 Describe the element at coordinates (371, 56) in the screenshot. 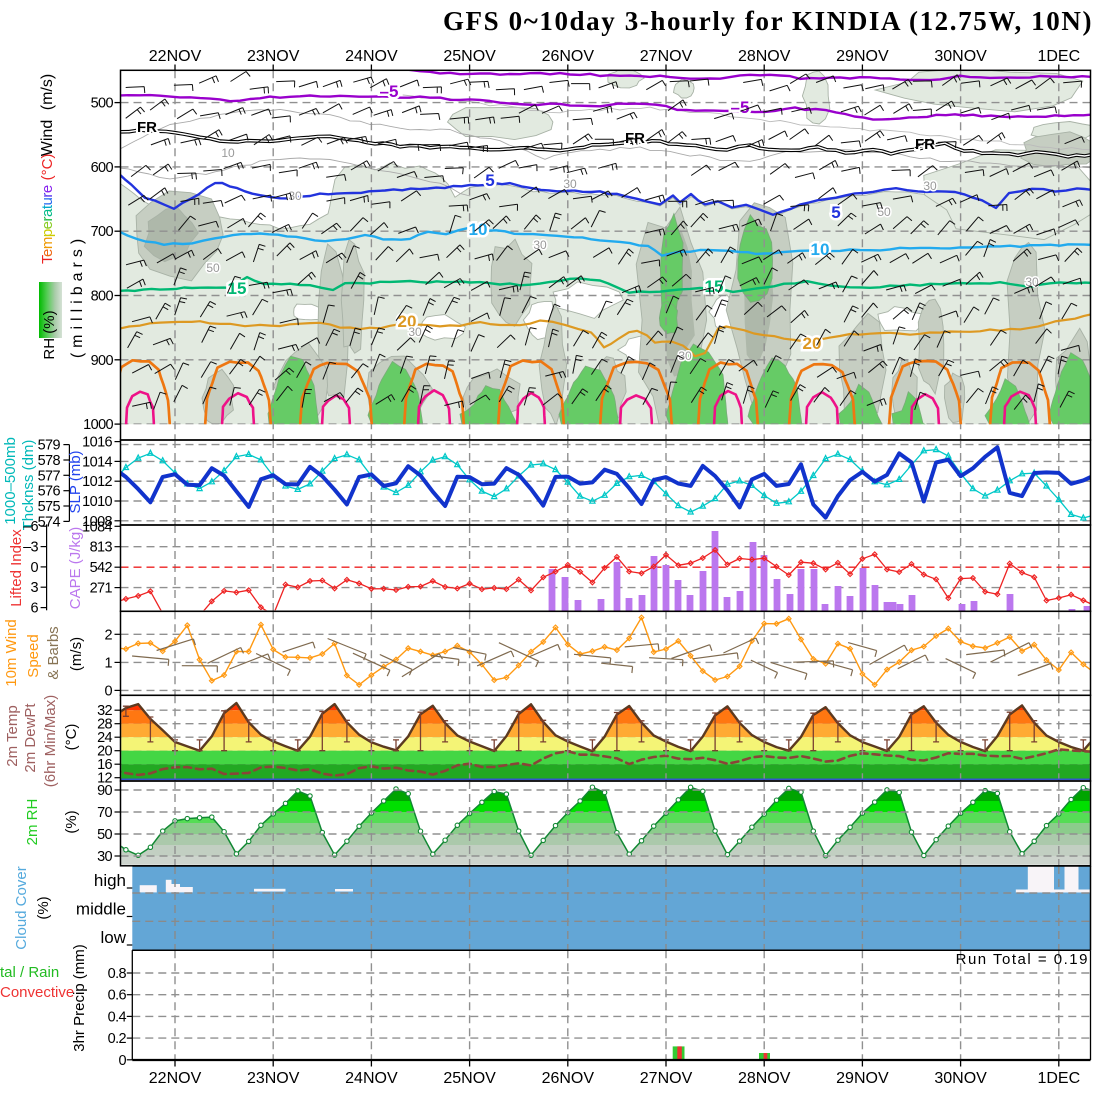

I see `svg-text: 24NOV` at that location.